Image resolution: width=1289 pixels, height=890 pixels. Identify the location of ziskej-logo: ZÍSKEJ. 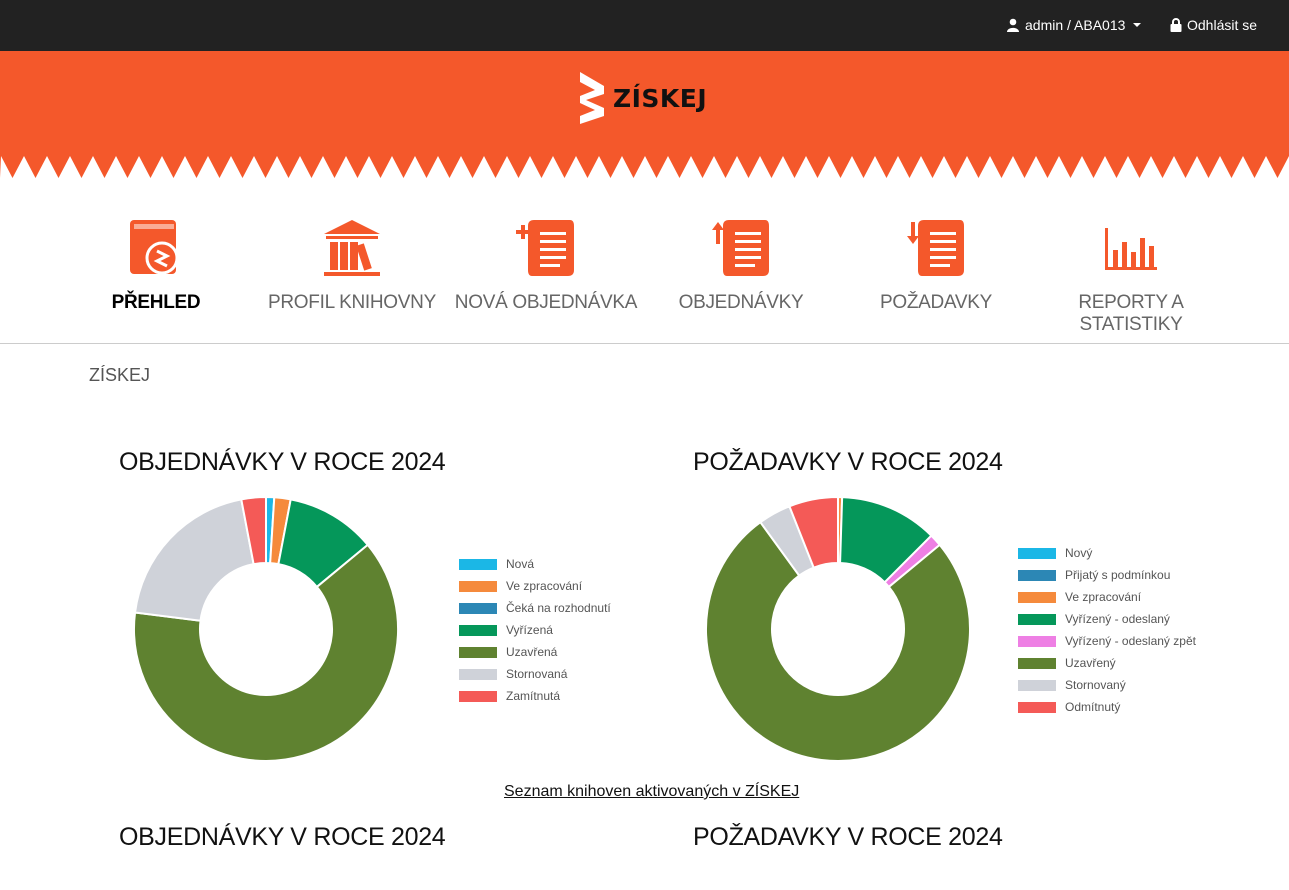
(642, 98).